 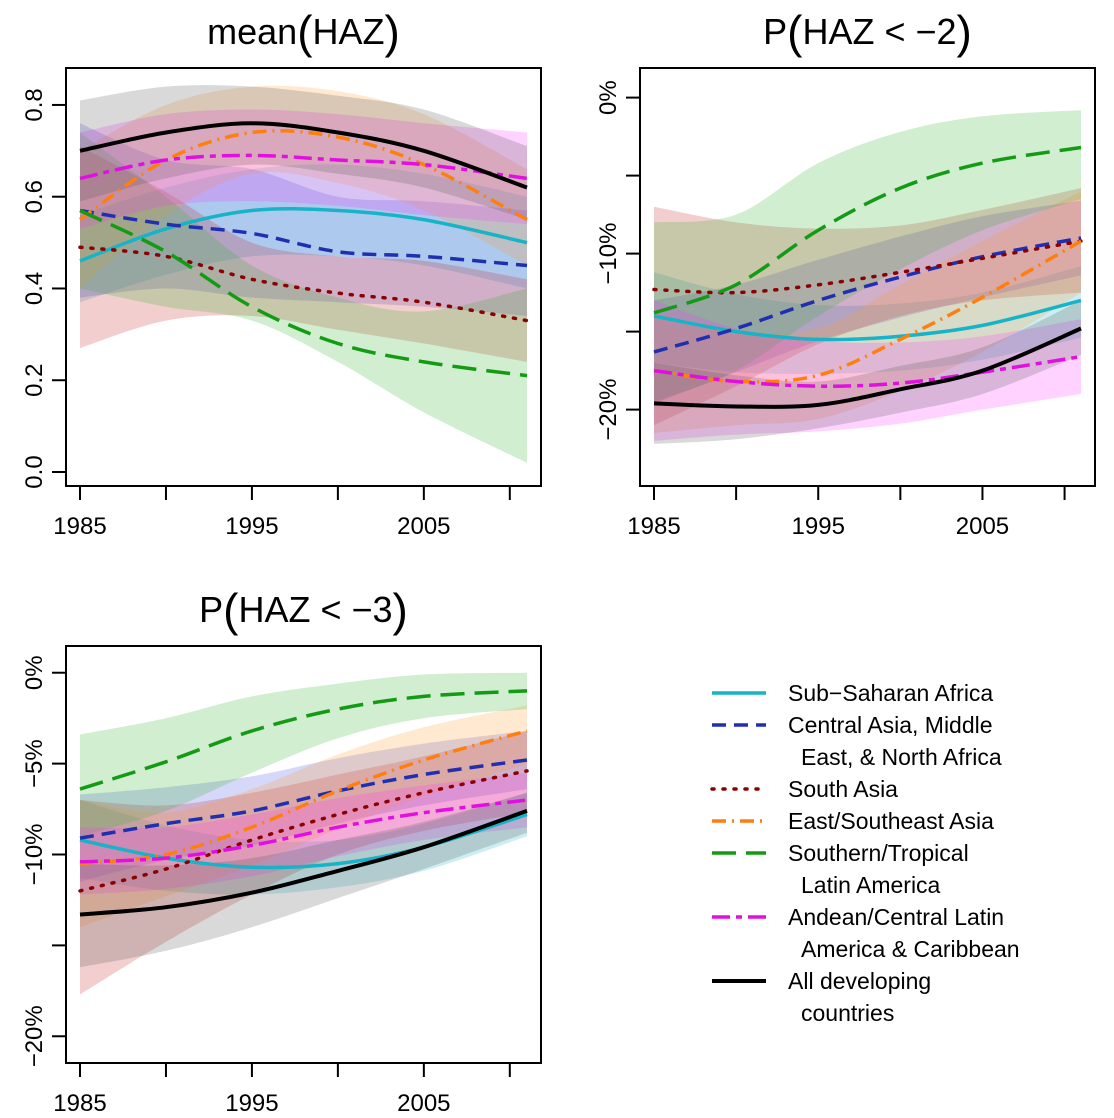 I want to click on band-all, so click(x=303, y=152).